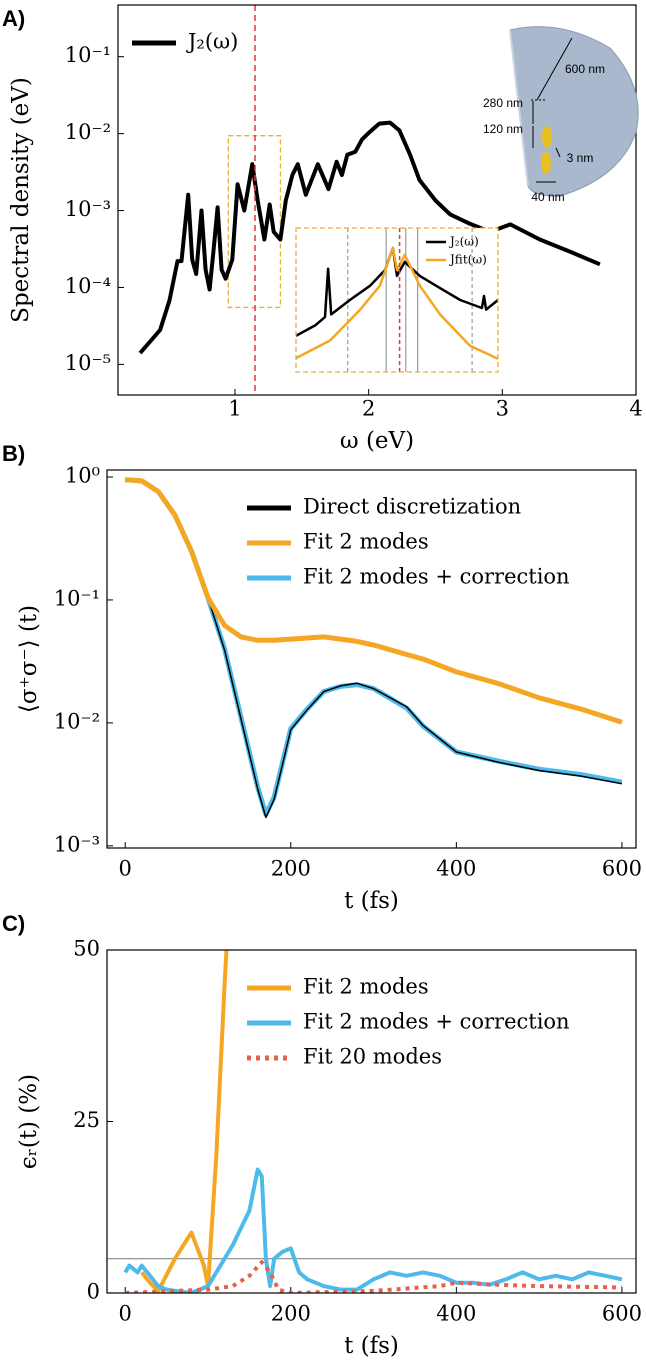 The height and width of the screenshot is (1363, 646). I want to click on y-axis-label: ⟨σ⁺σ⁻⟩ (t), so click(29, 659).